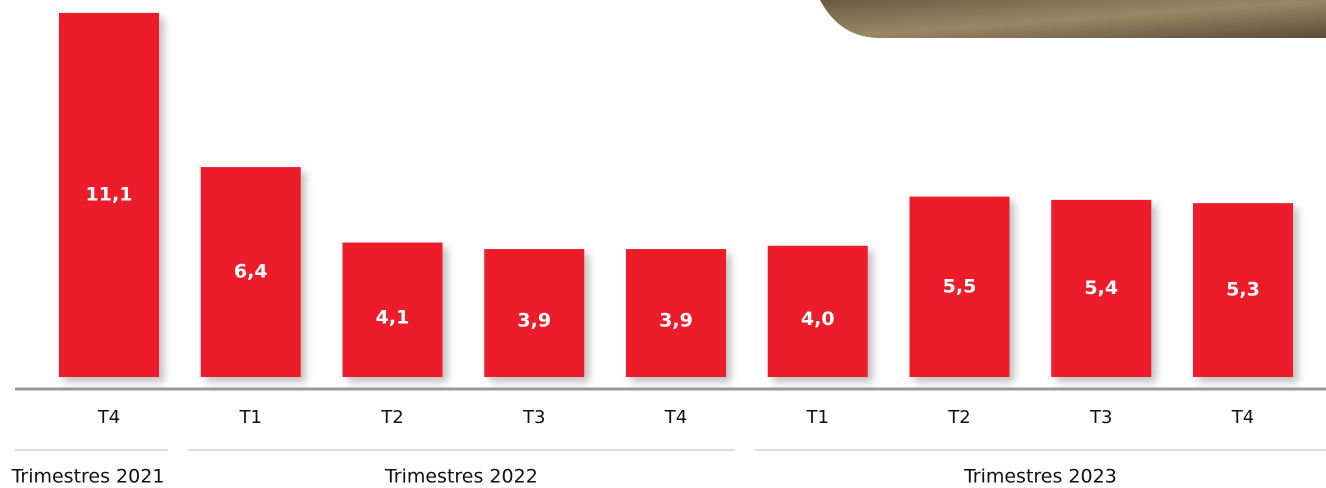 The width and height of the screenshot is (1326, 488). What do you see at coordinates (393, 317) in the screenshot?
I see `value-label: 4,1` at bounding box center [393, 317].